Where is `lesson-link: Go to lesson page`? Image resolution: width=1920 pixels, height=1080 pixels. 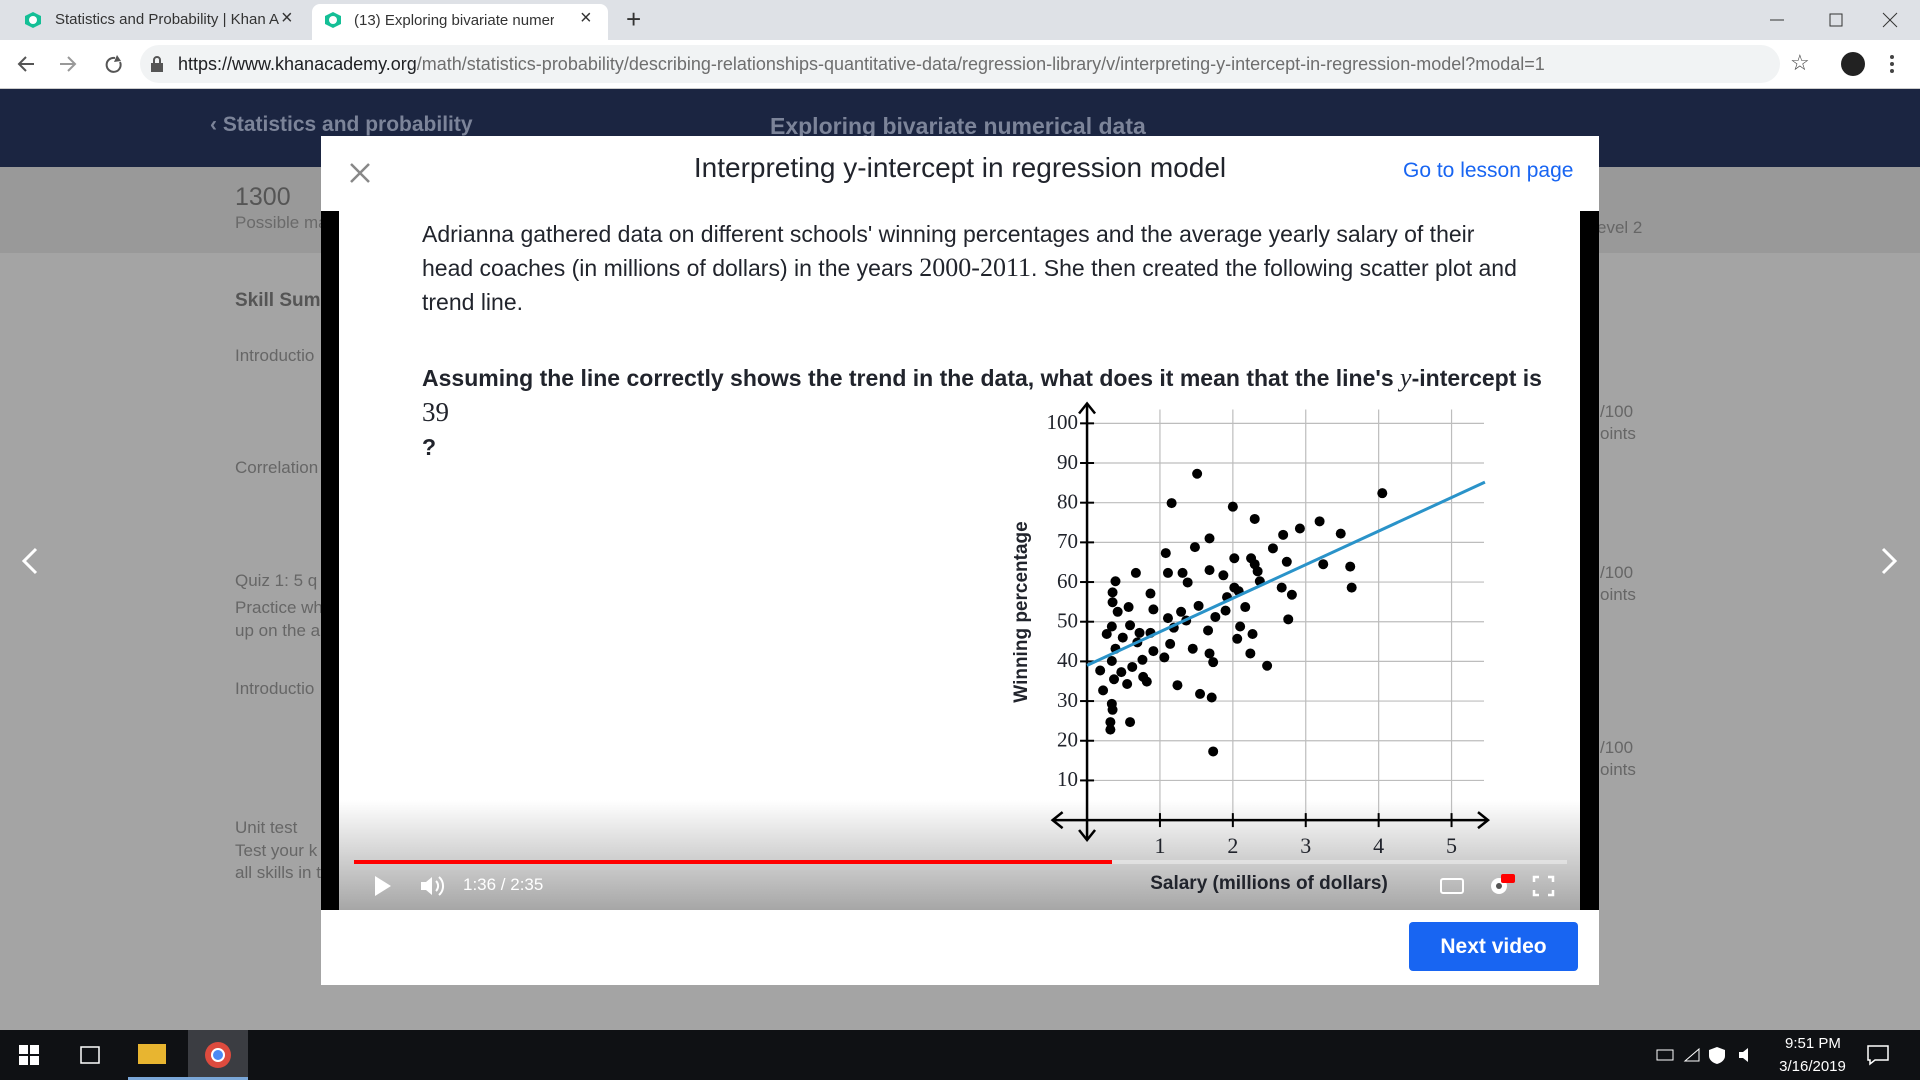 lesson-link: Go to lesson page is located at coordinates (1488, 170).